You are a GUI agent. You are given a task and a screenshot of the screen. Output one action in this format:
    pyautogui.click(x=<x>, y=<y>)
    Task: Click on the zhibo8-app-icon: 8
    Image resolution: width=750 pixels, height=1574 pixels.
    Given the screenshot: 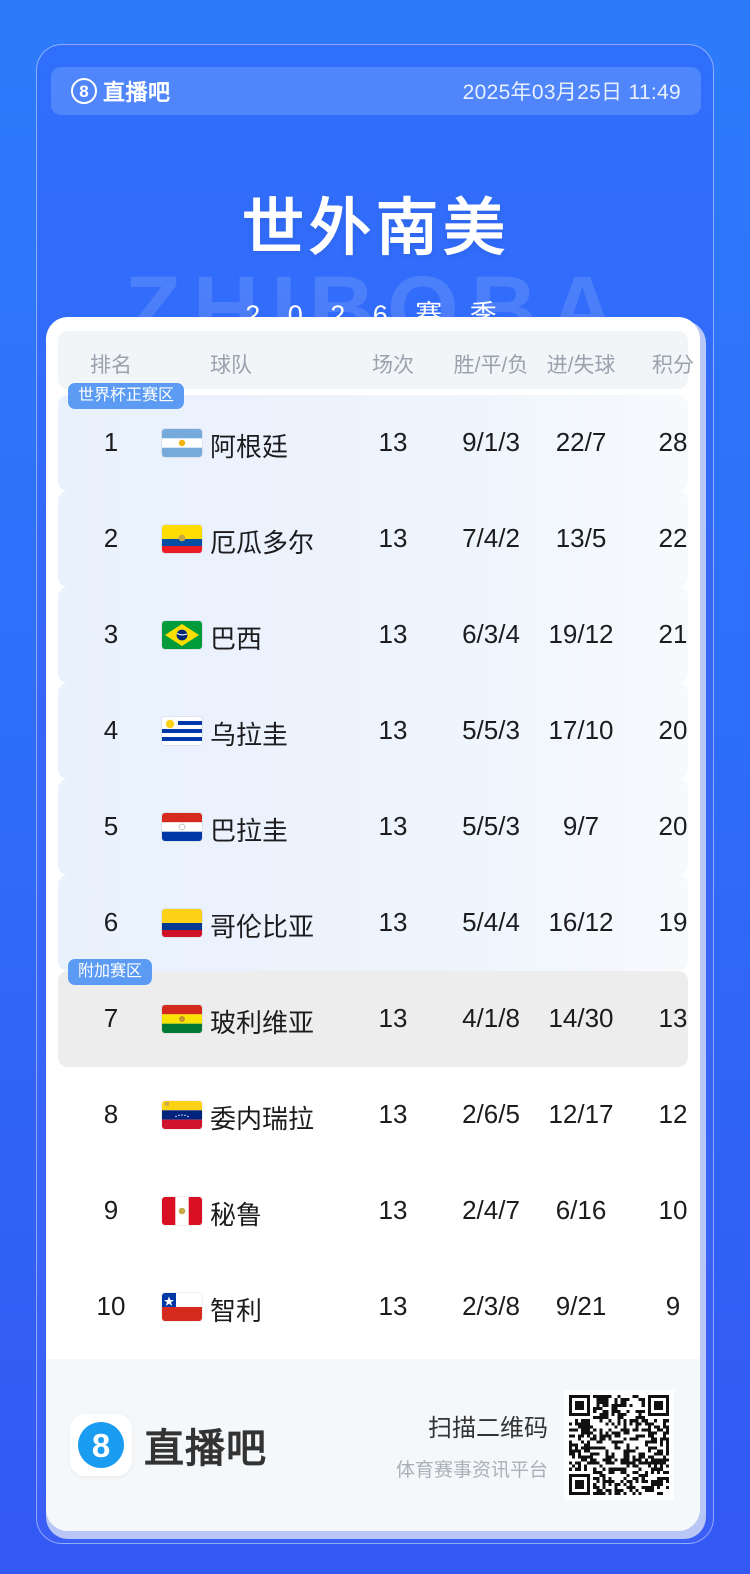 What is the action you would take?
    pyautogui.click(x=101, y=1445)
    